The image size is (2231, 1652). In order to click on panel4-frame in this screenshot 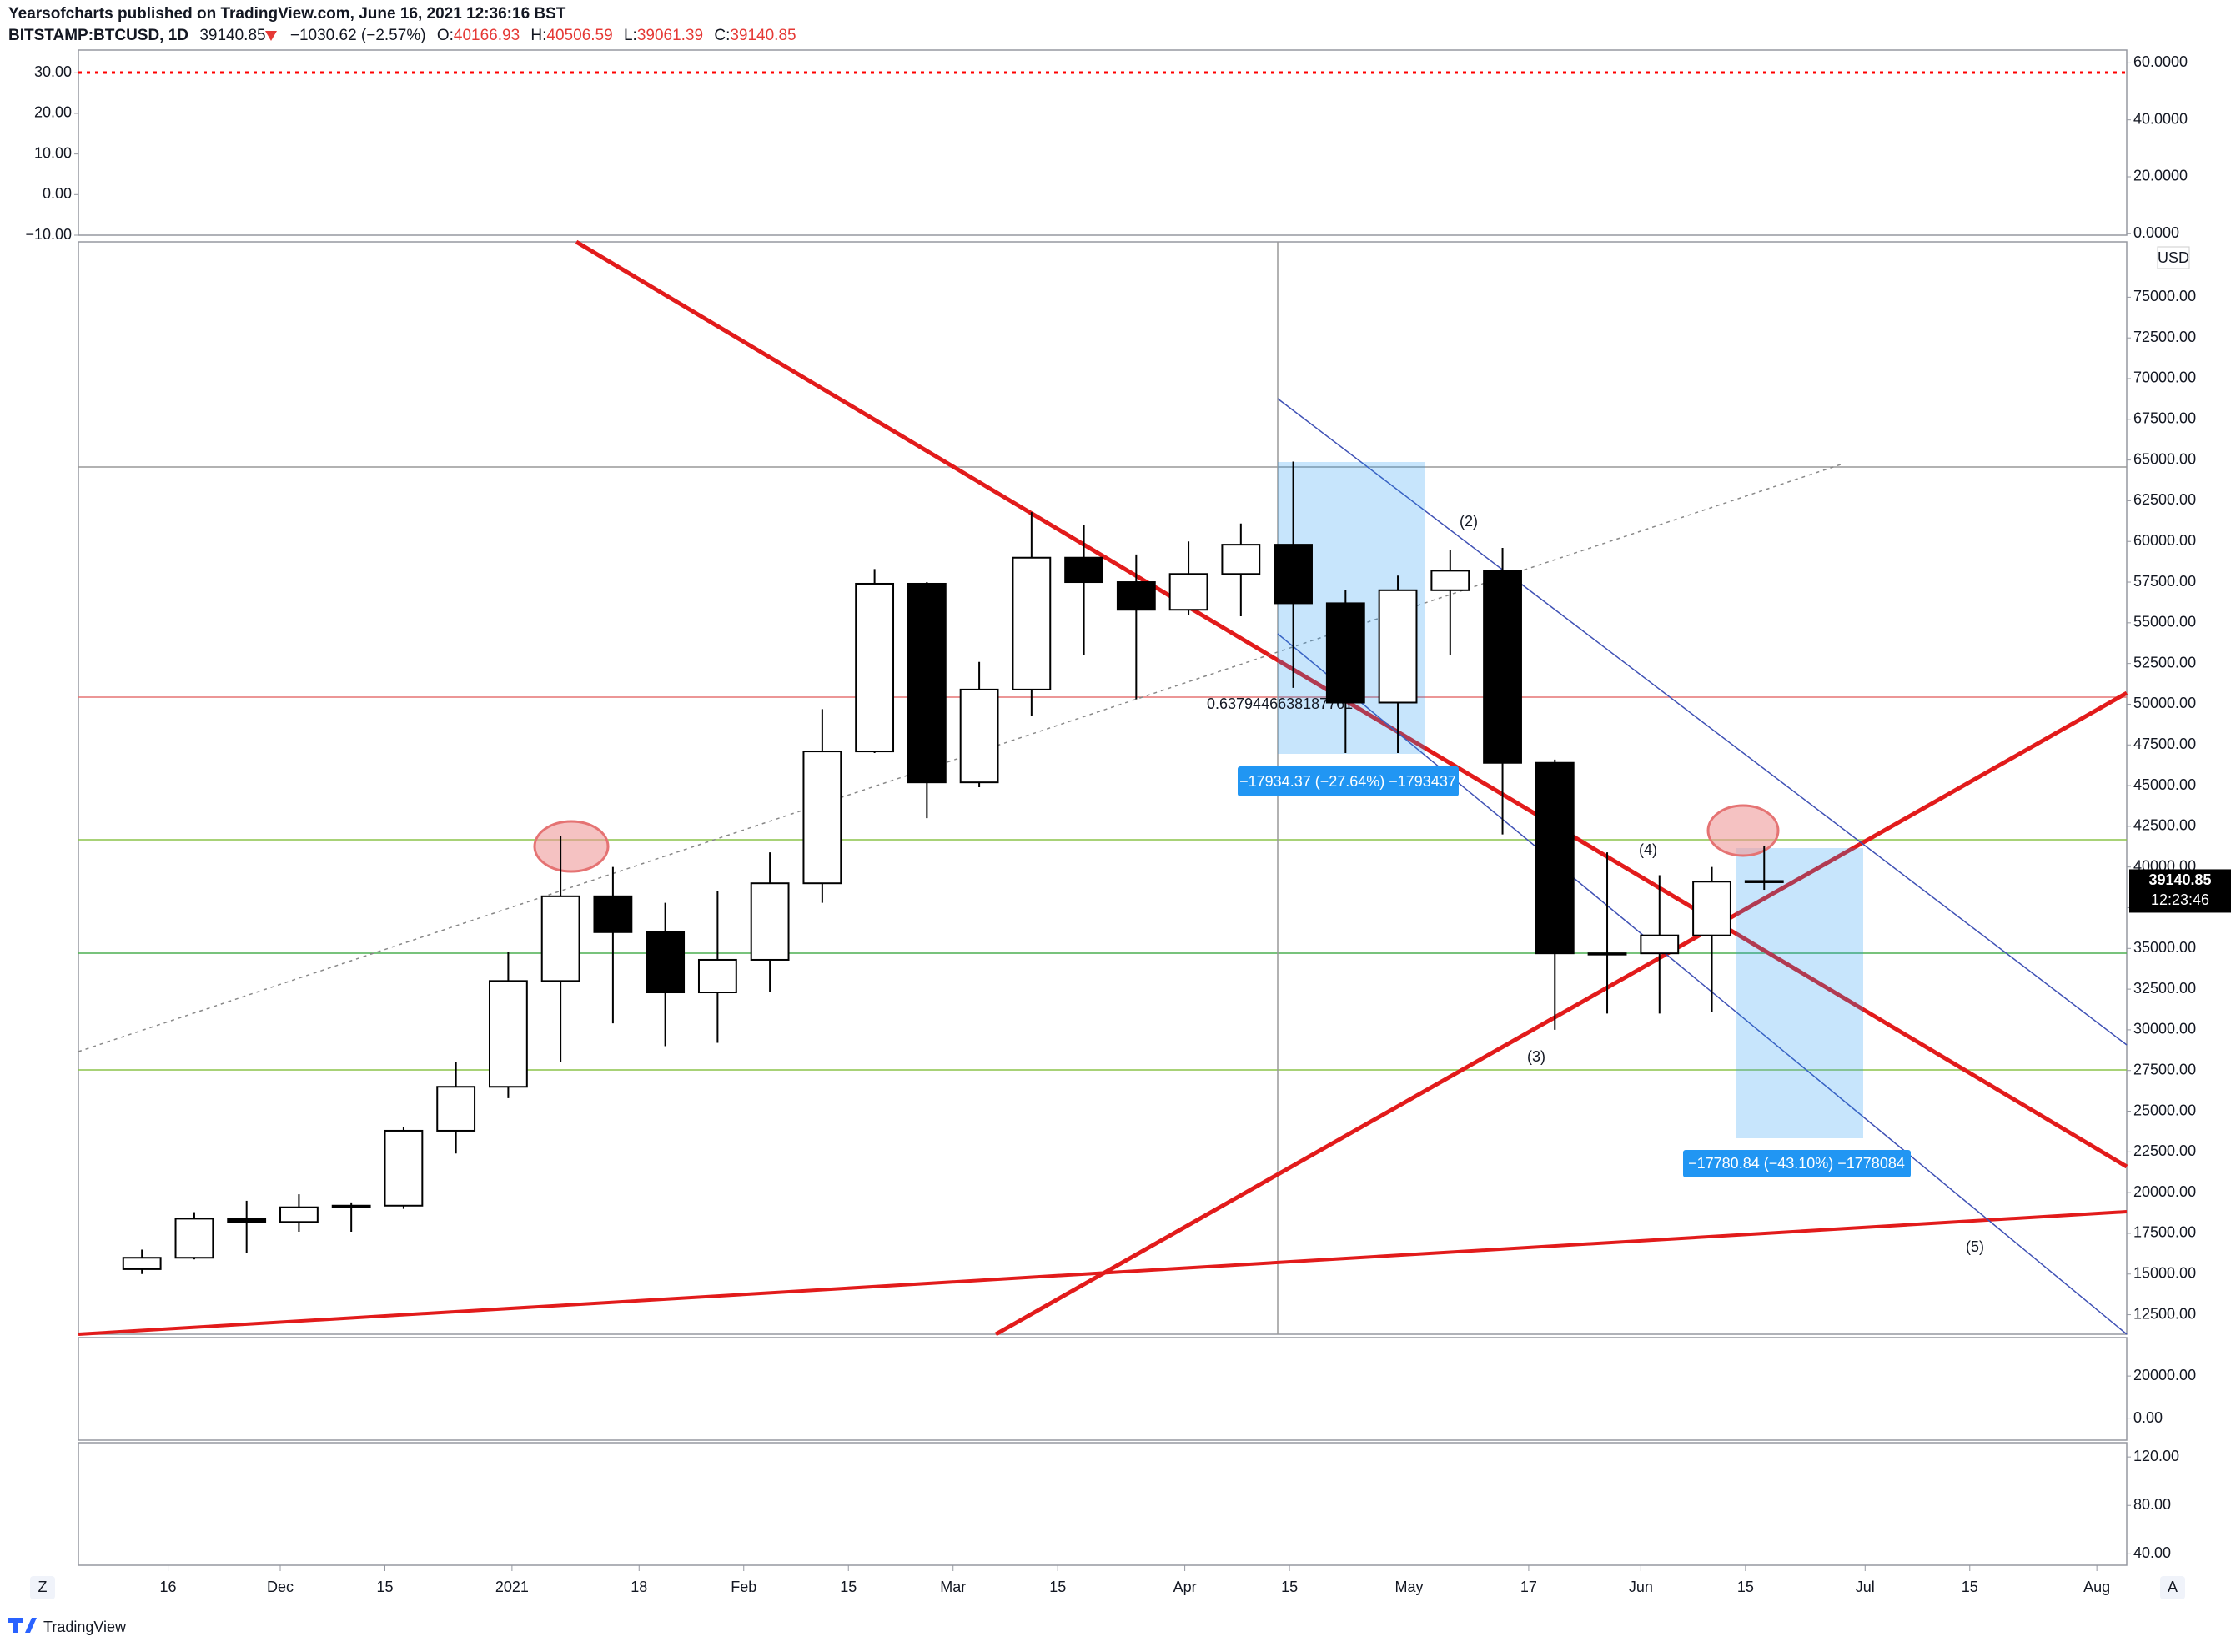, I will do `click(1103, 1504)`.